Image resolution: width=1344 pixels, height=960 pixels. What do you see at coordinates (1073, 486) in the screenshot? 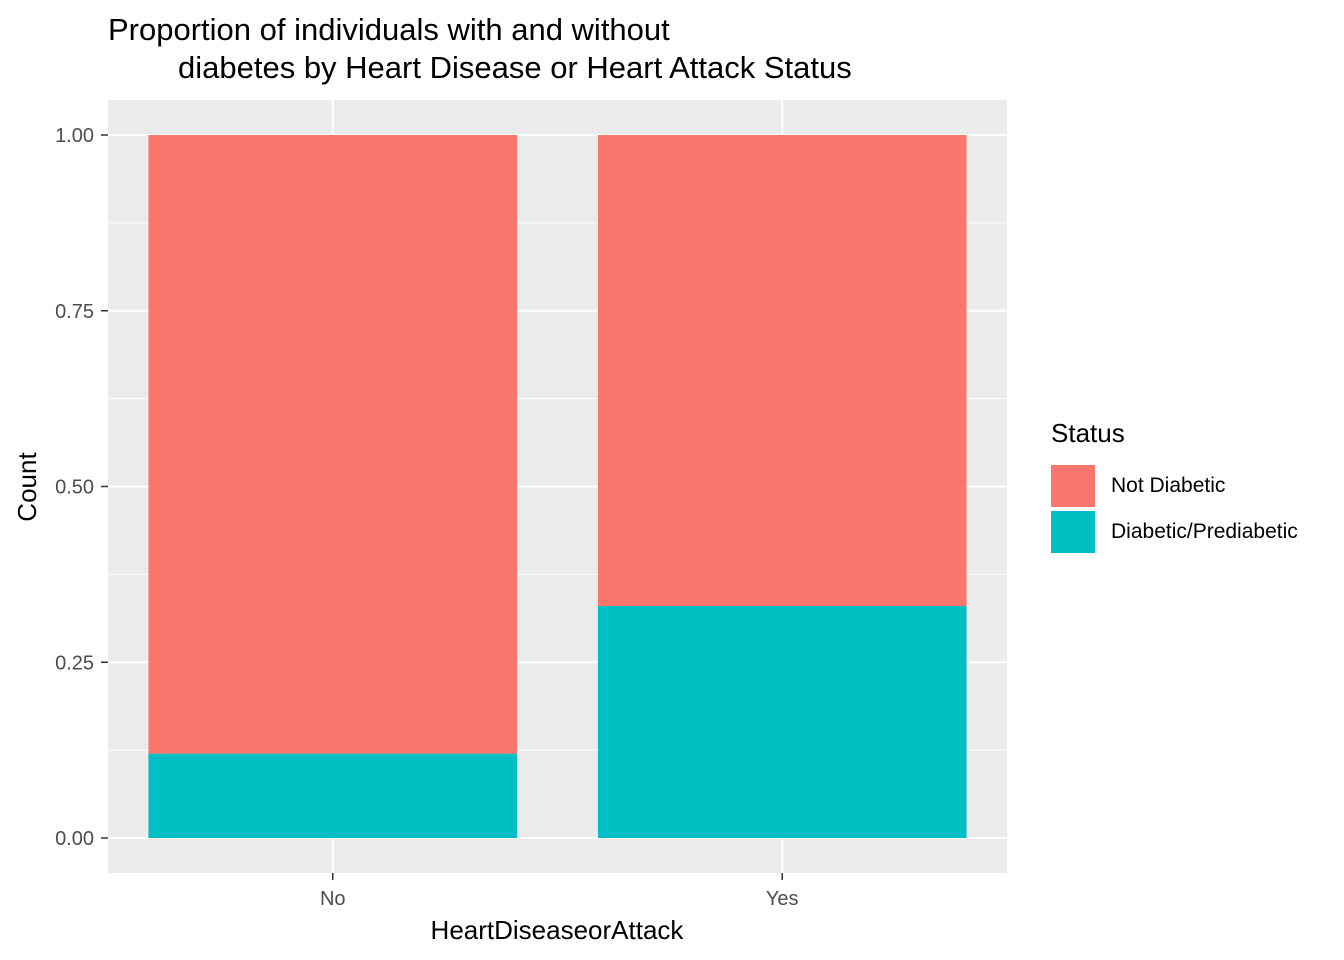
I see `legend-key-not-diabetic` at bounding box center [1073, 486].